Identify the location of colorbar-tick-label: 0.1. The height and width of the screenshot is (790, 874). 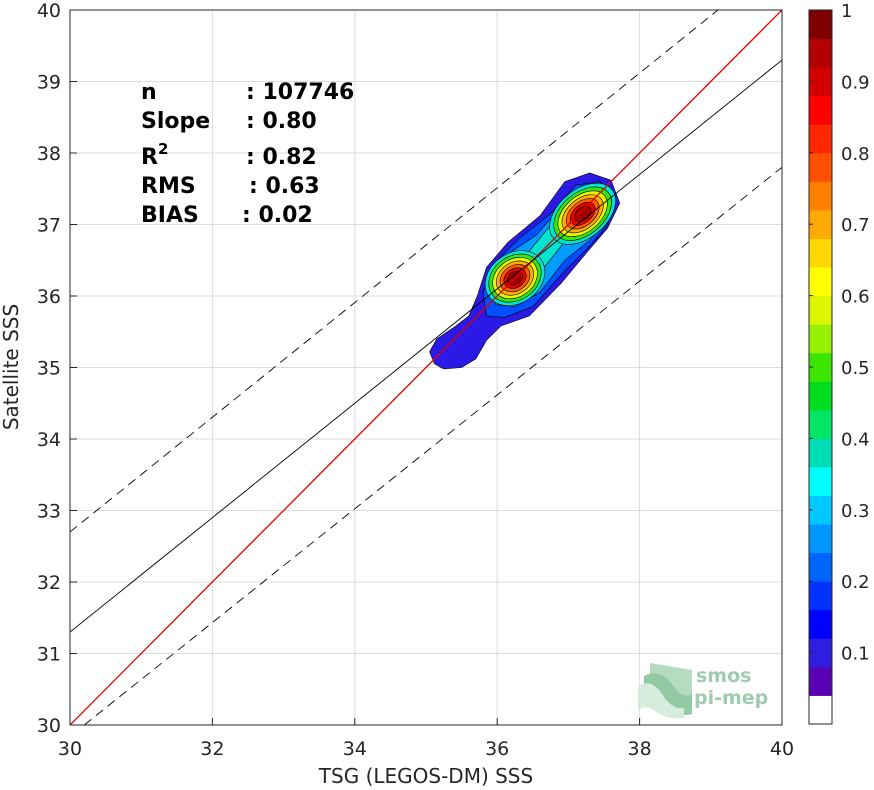
(855, 654).